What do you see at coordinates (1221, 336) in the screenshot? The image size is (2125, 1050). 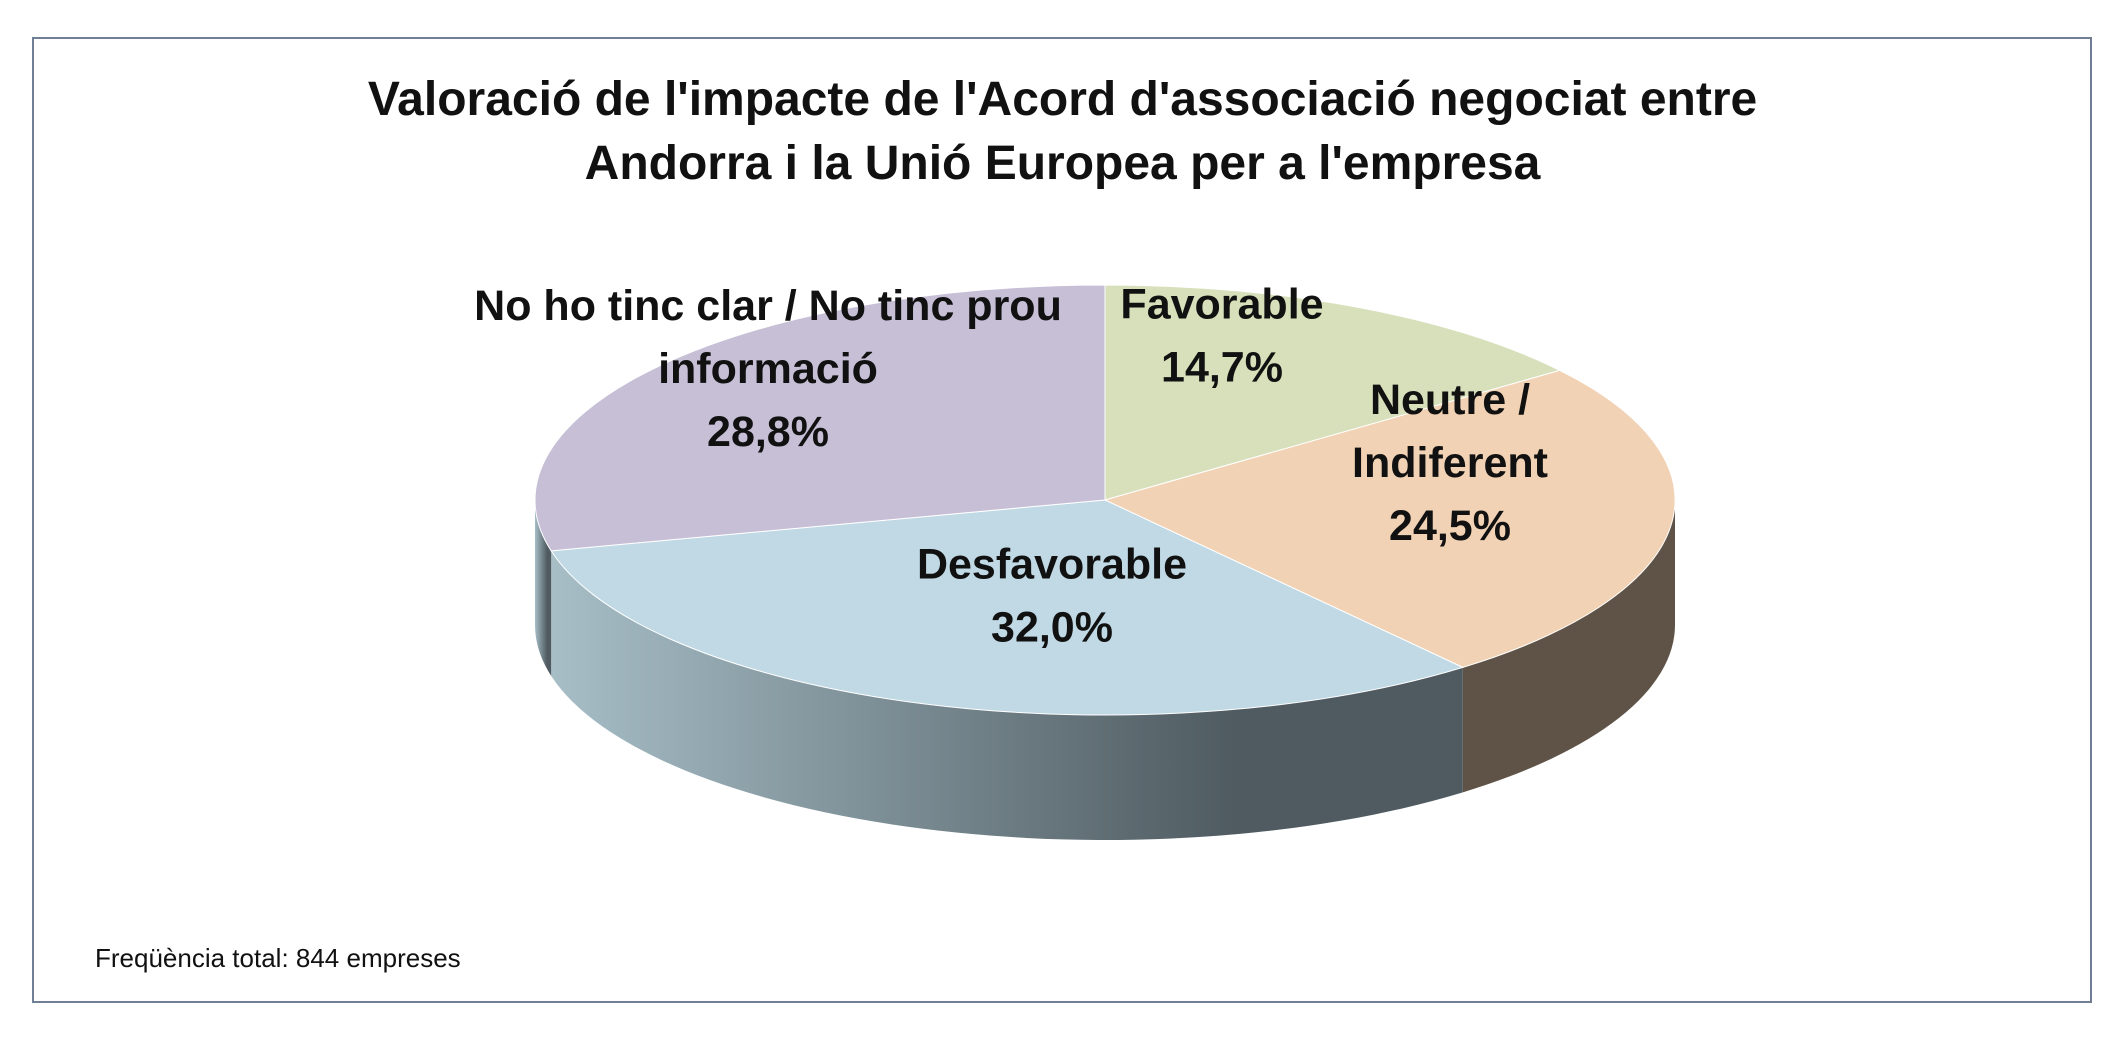 I see `slice-label-favorable: Favorable 14,7%` at bounding box center [1221, 336].